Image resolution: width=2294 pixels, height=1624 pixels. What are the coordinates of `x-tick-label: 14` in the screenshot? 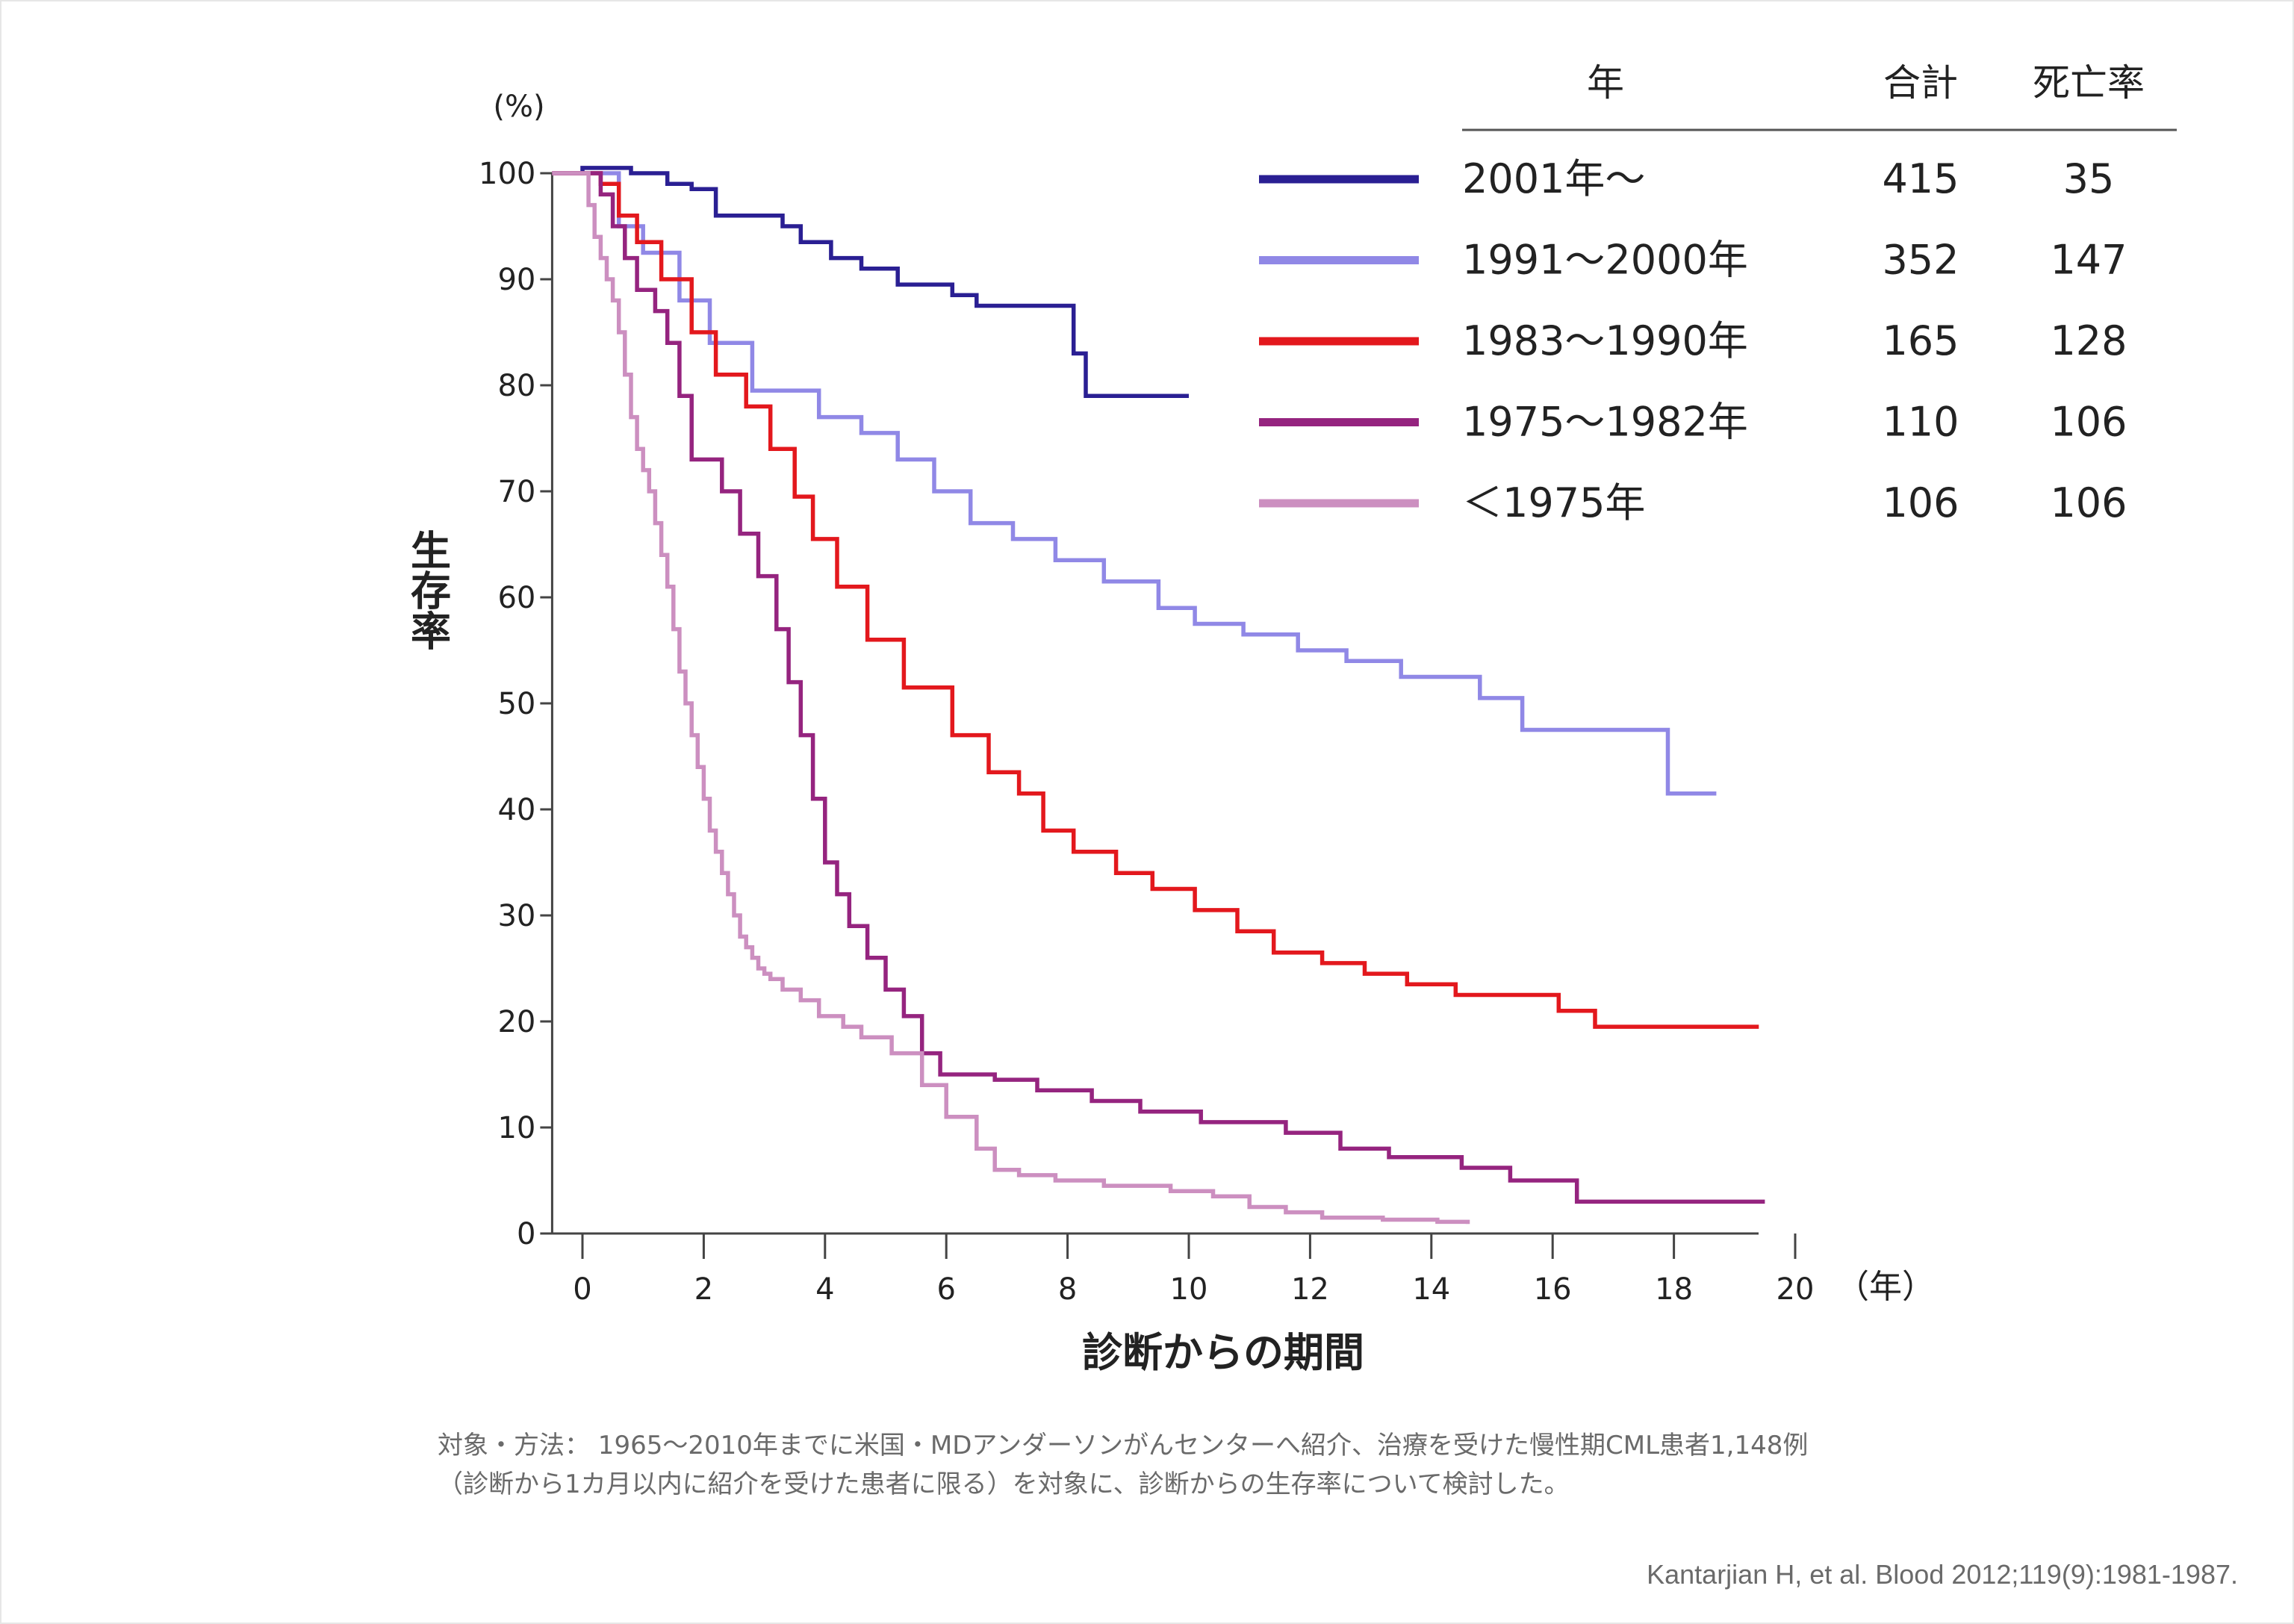 It's located at (1431, 1289).